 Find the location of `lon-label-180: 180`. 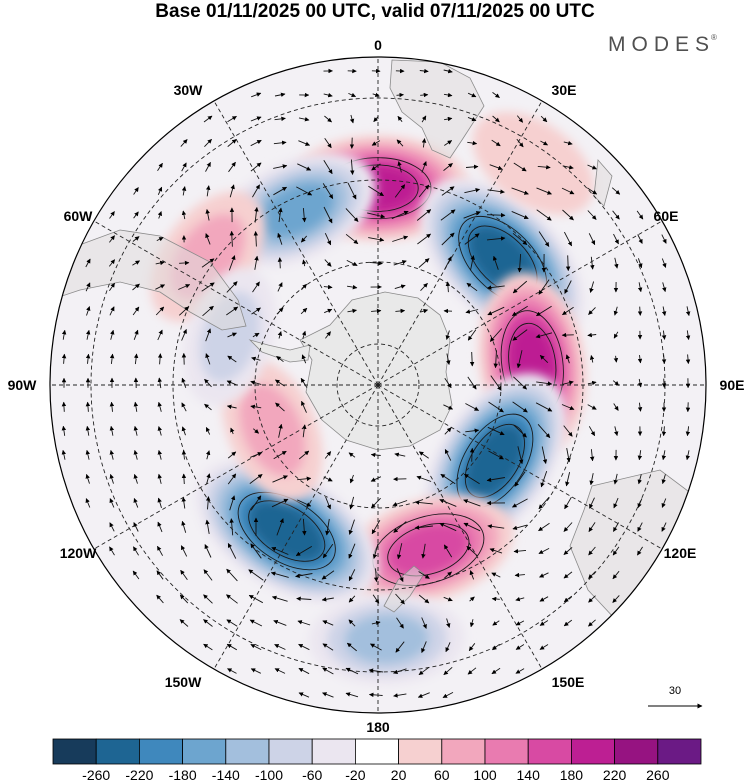

lon-label-180: 180 is located at coordinates (378, 727).